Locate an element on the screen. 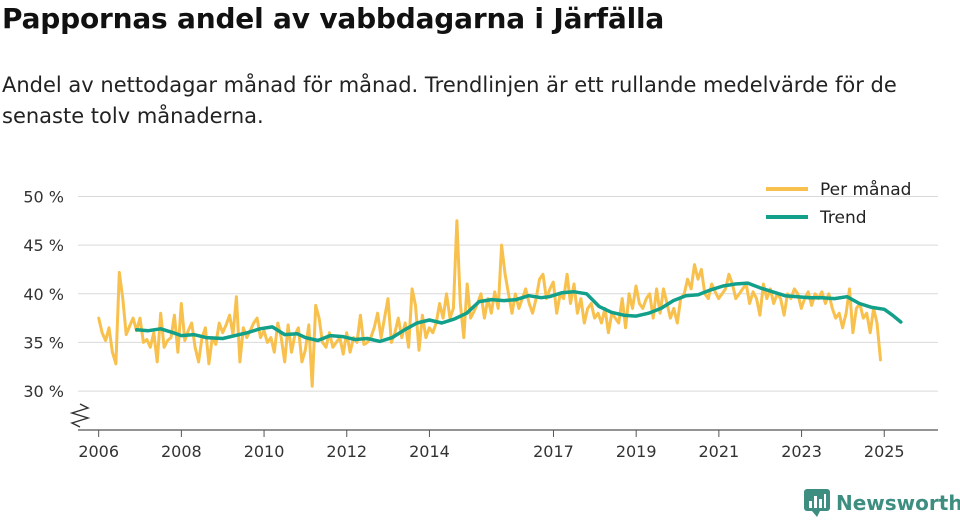  x-tick-label: 2023 is located at coordinates (801, 451).